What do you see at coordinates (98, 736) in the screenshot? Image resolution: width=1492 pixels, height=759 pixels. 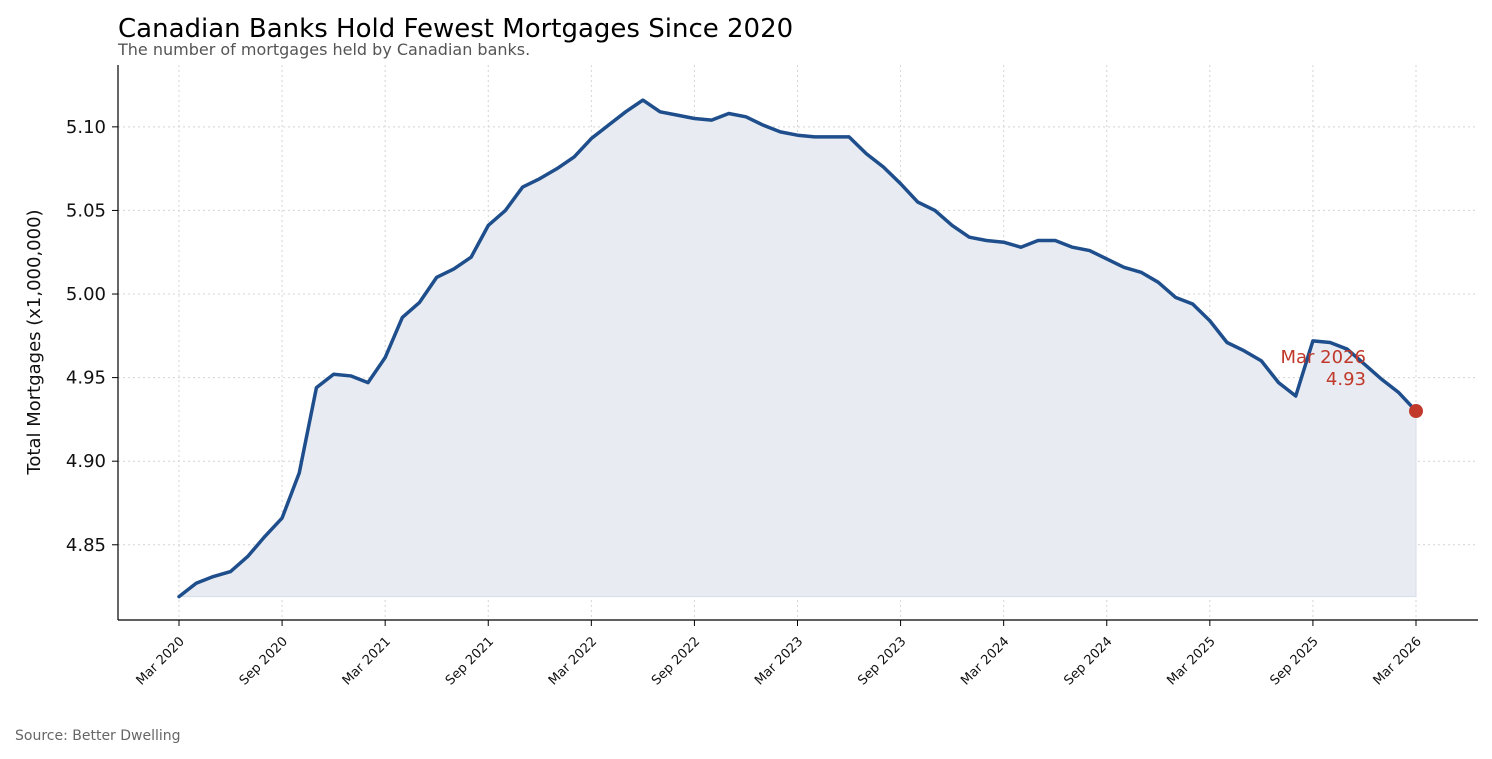 I see `source-note: Source: Better Dwelling` at bounding box center [98, 736].